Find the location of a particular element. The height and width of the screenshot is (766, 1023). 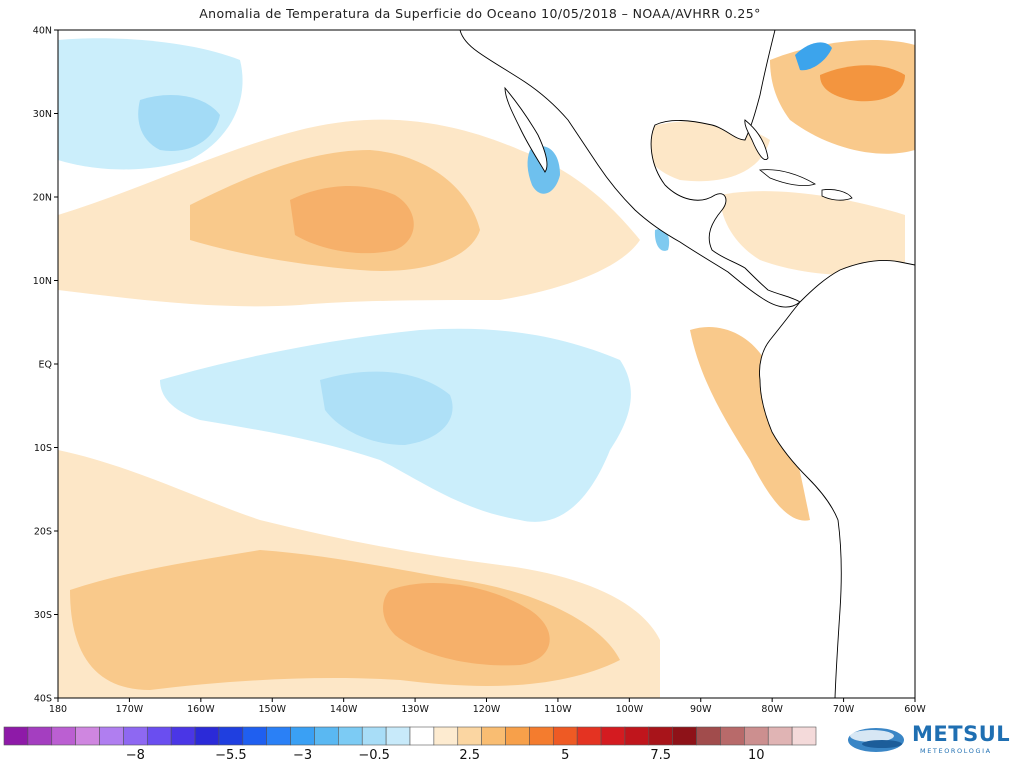

lat-tick-label: 40N is located at coordinates (42, 31).